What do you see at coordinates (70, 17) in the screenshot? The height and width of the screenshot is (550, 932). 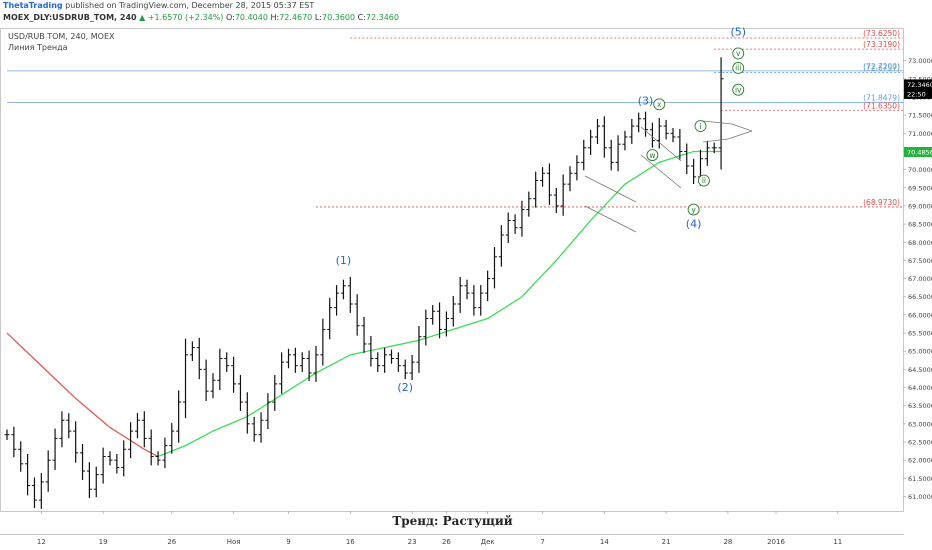 I see `symbol-label: MOEX_DLY:USDRUB_TOM, 240` at bounding box center [70, 17].